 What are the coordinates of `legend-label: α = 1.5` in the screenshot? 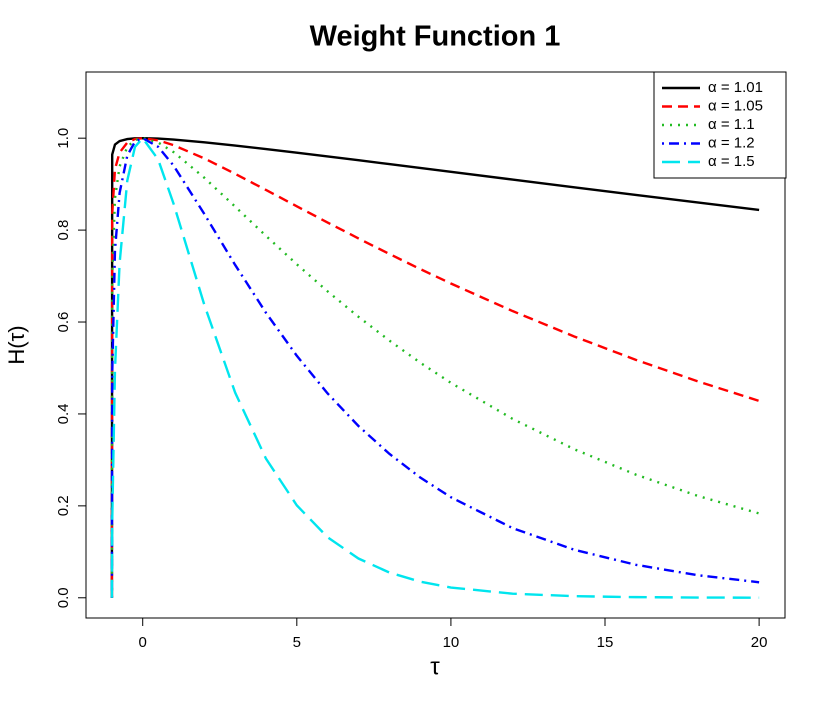 It's located at (731, 161).